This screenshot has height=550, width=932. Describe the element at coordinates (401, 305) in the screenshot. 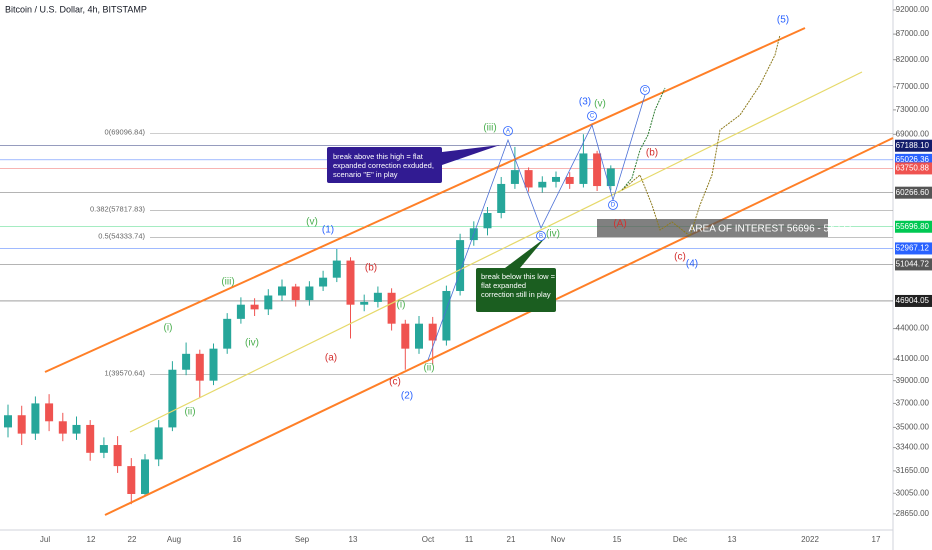

I see `wave-label: (i)` at that location.